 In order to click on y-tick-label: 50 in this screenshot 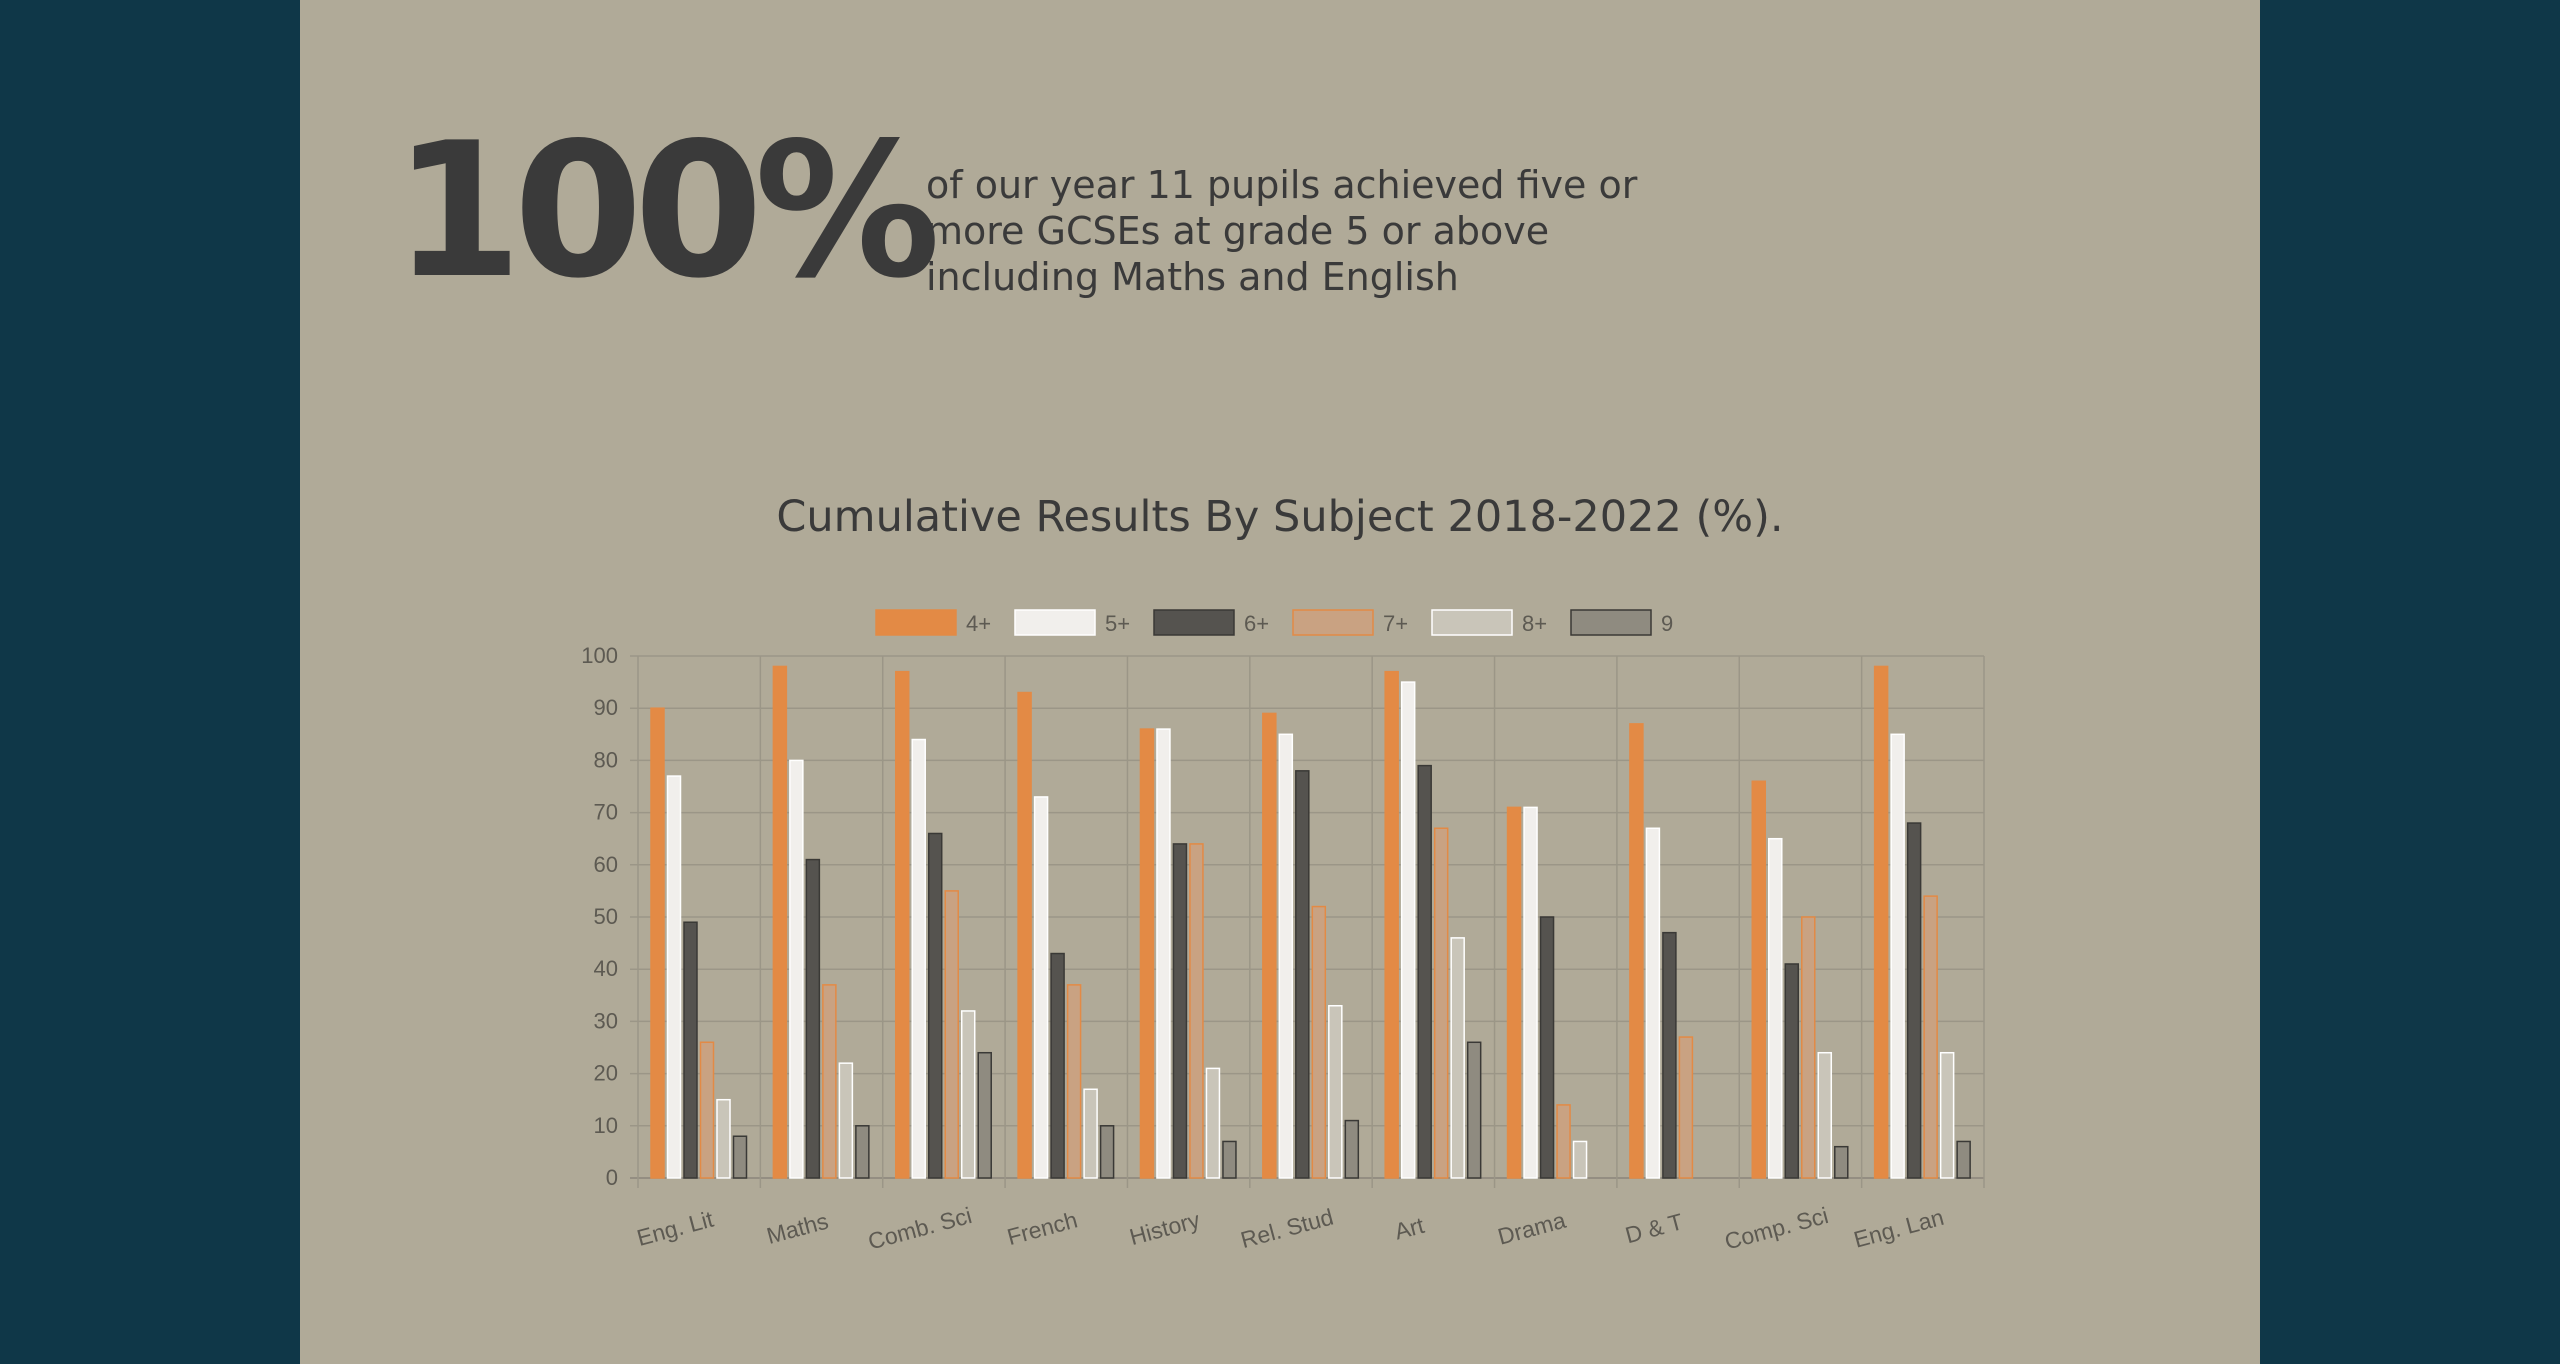, I will do `click(606, 916)`.